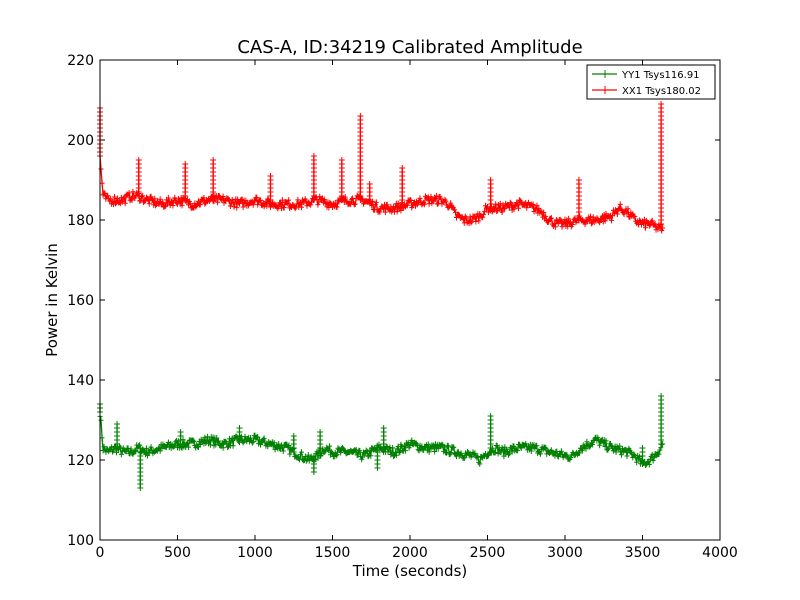  Describe the element at coordinates (660, 75) in the screenshot. I see `legend-label: YY1 Tsys116.91` at that location.